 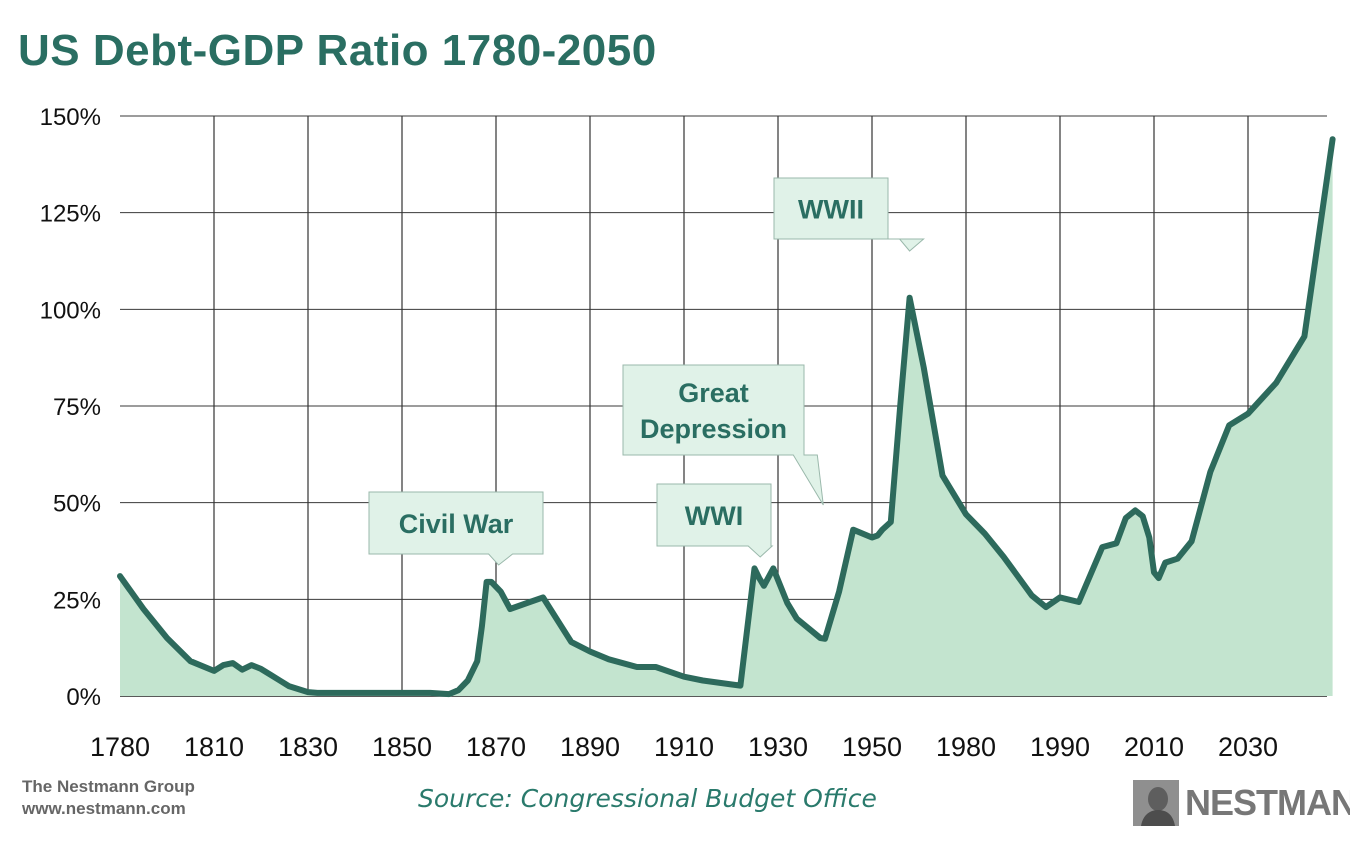 I want to click on portrait-icon, so click(x=1156, y=803).